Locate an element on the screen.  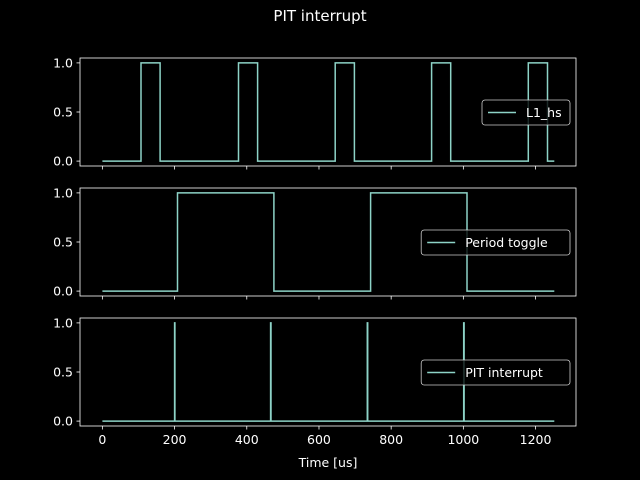
x-tick-label: 1000 is located at coordinates (463, 439).